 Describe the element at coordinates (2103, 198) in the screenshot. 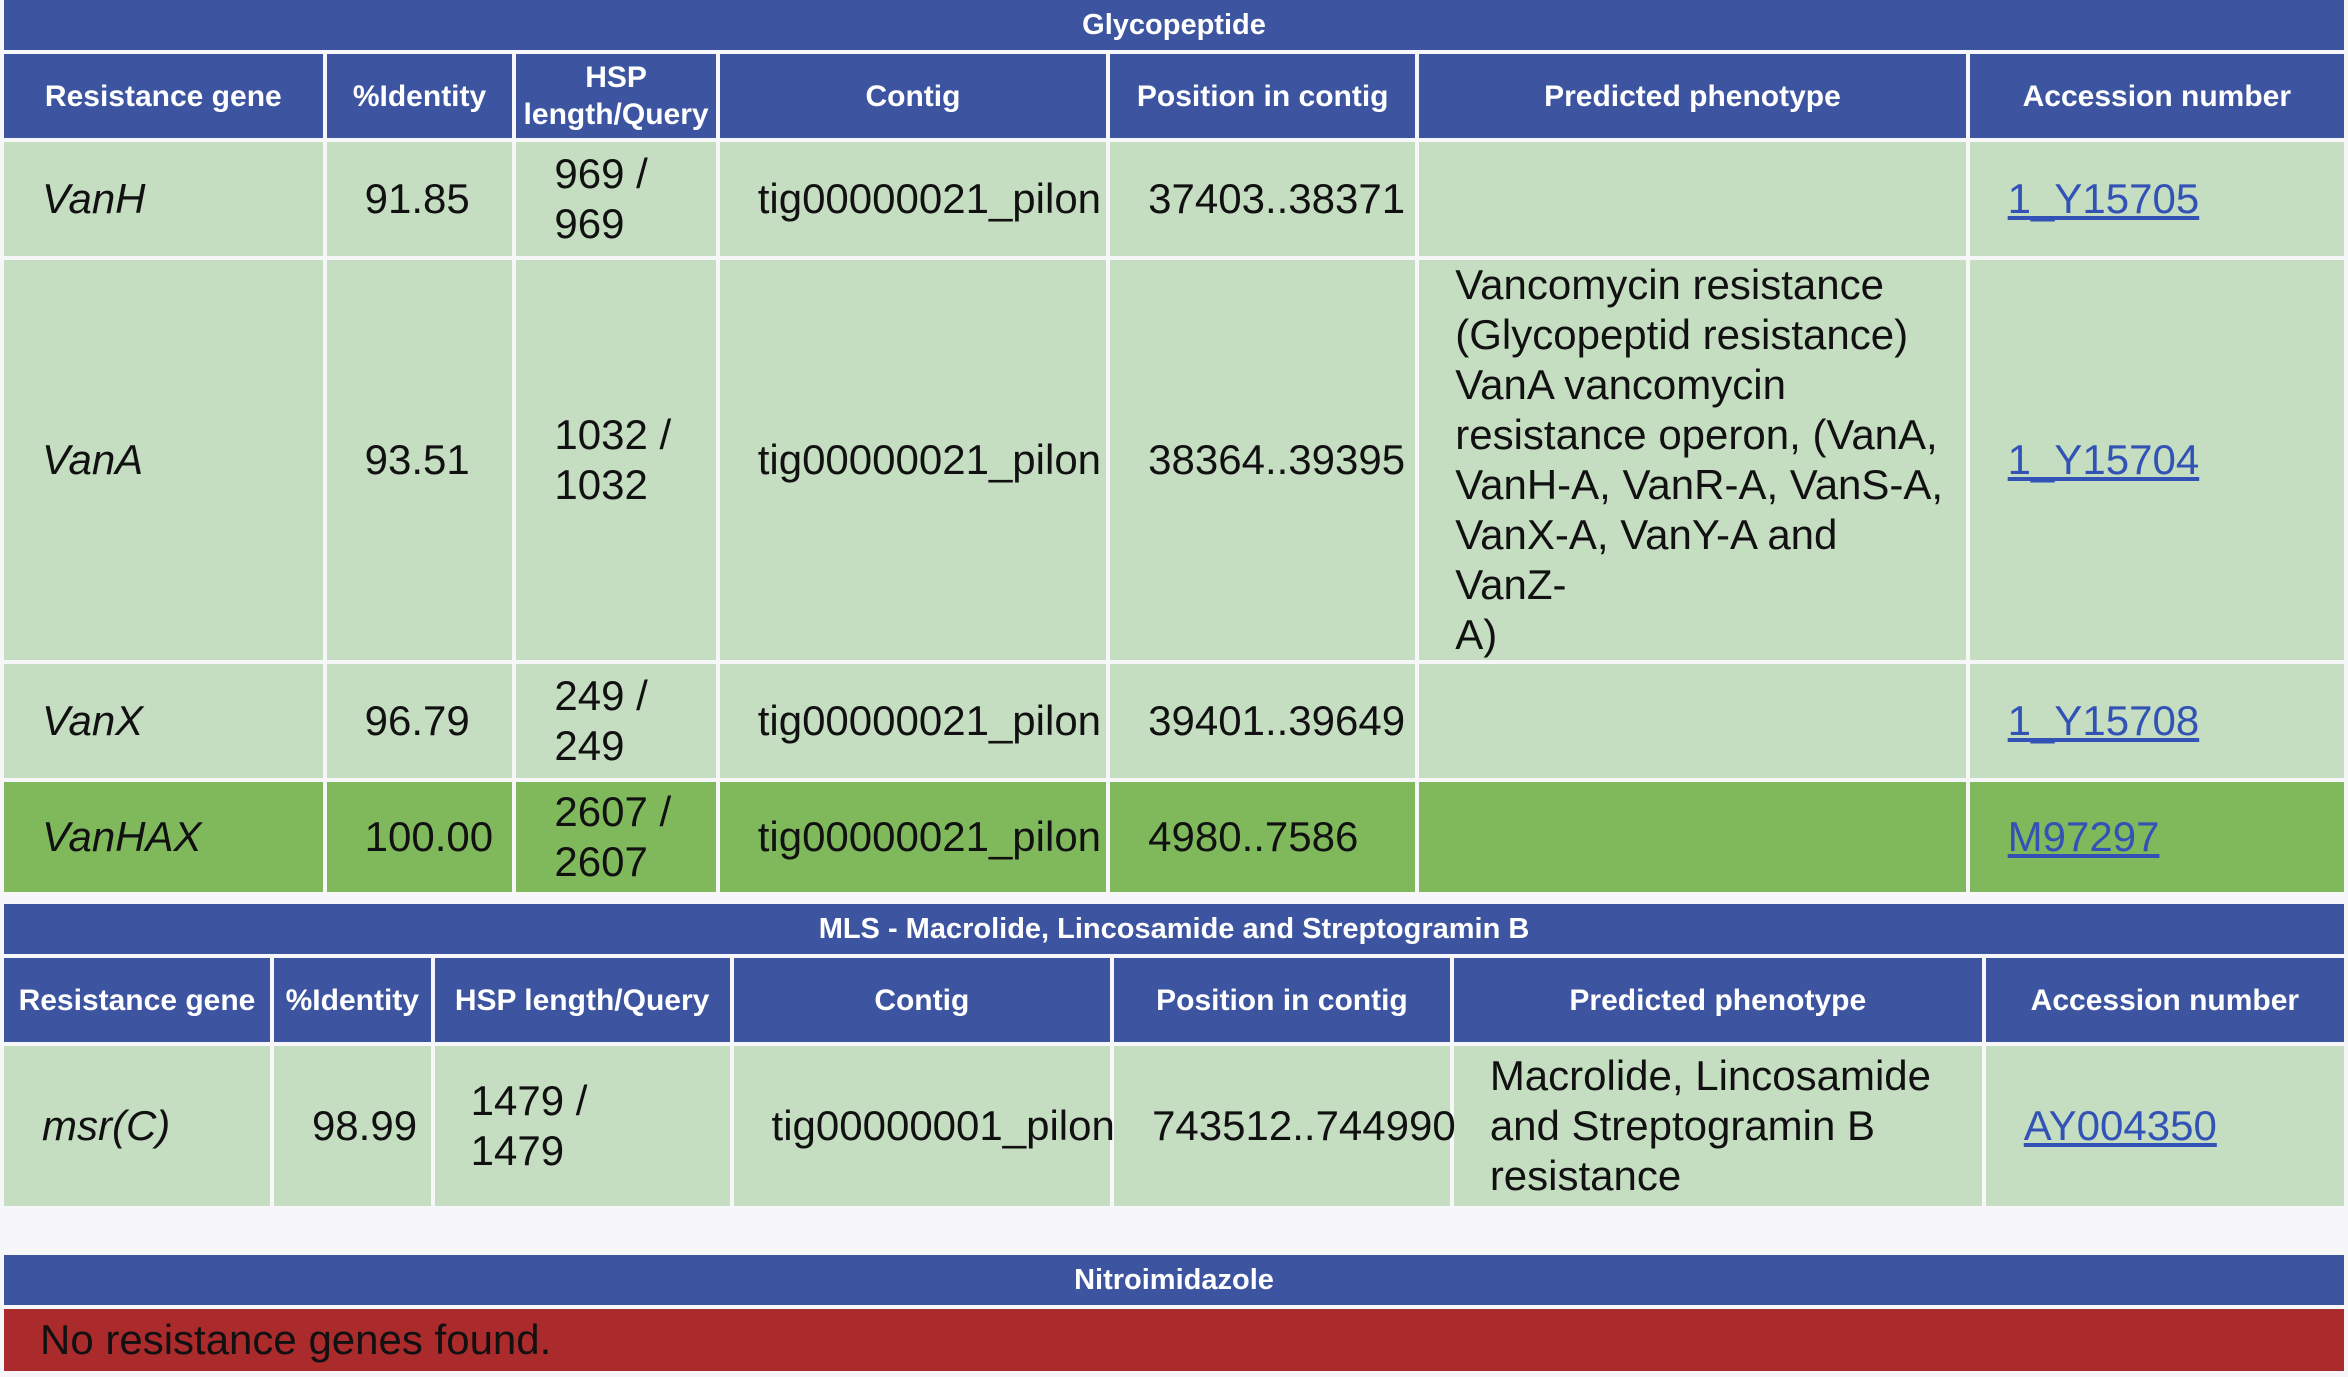

I see `accession-link: 1_Y15705` at that location.